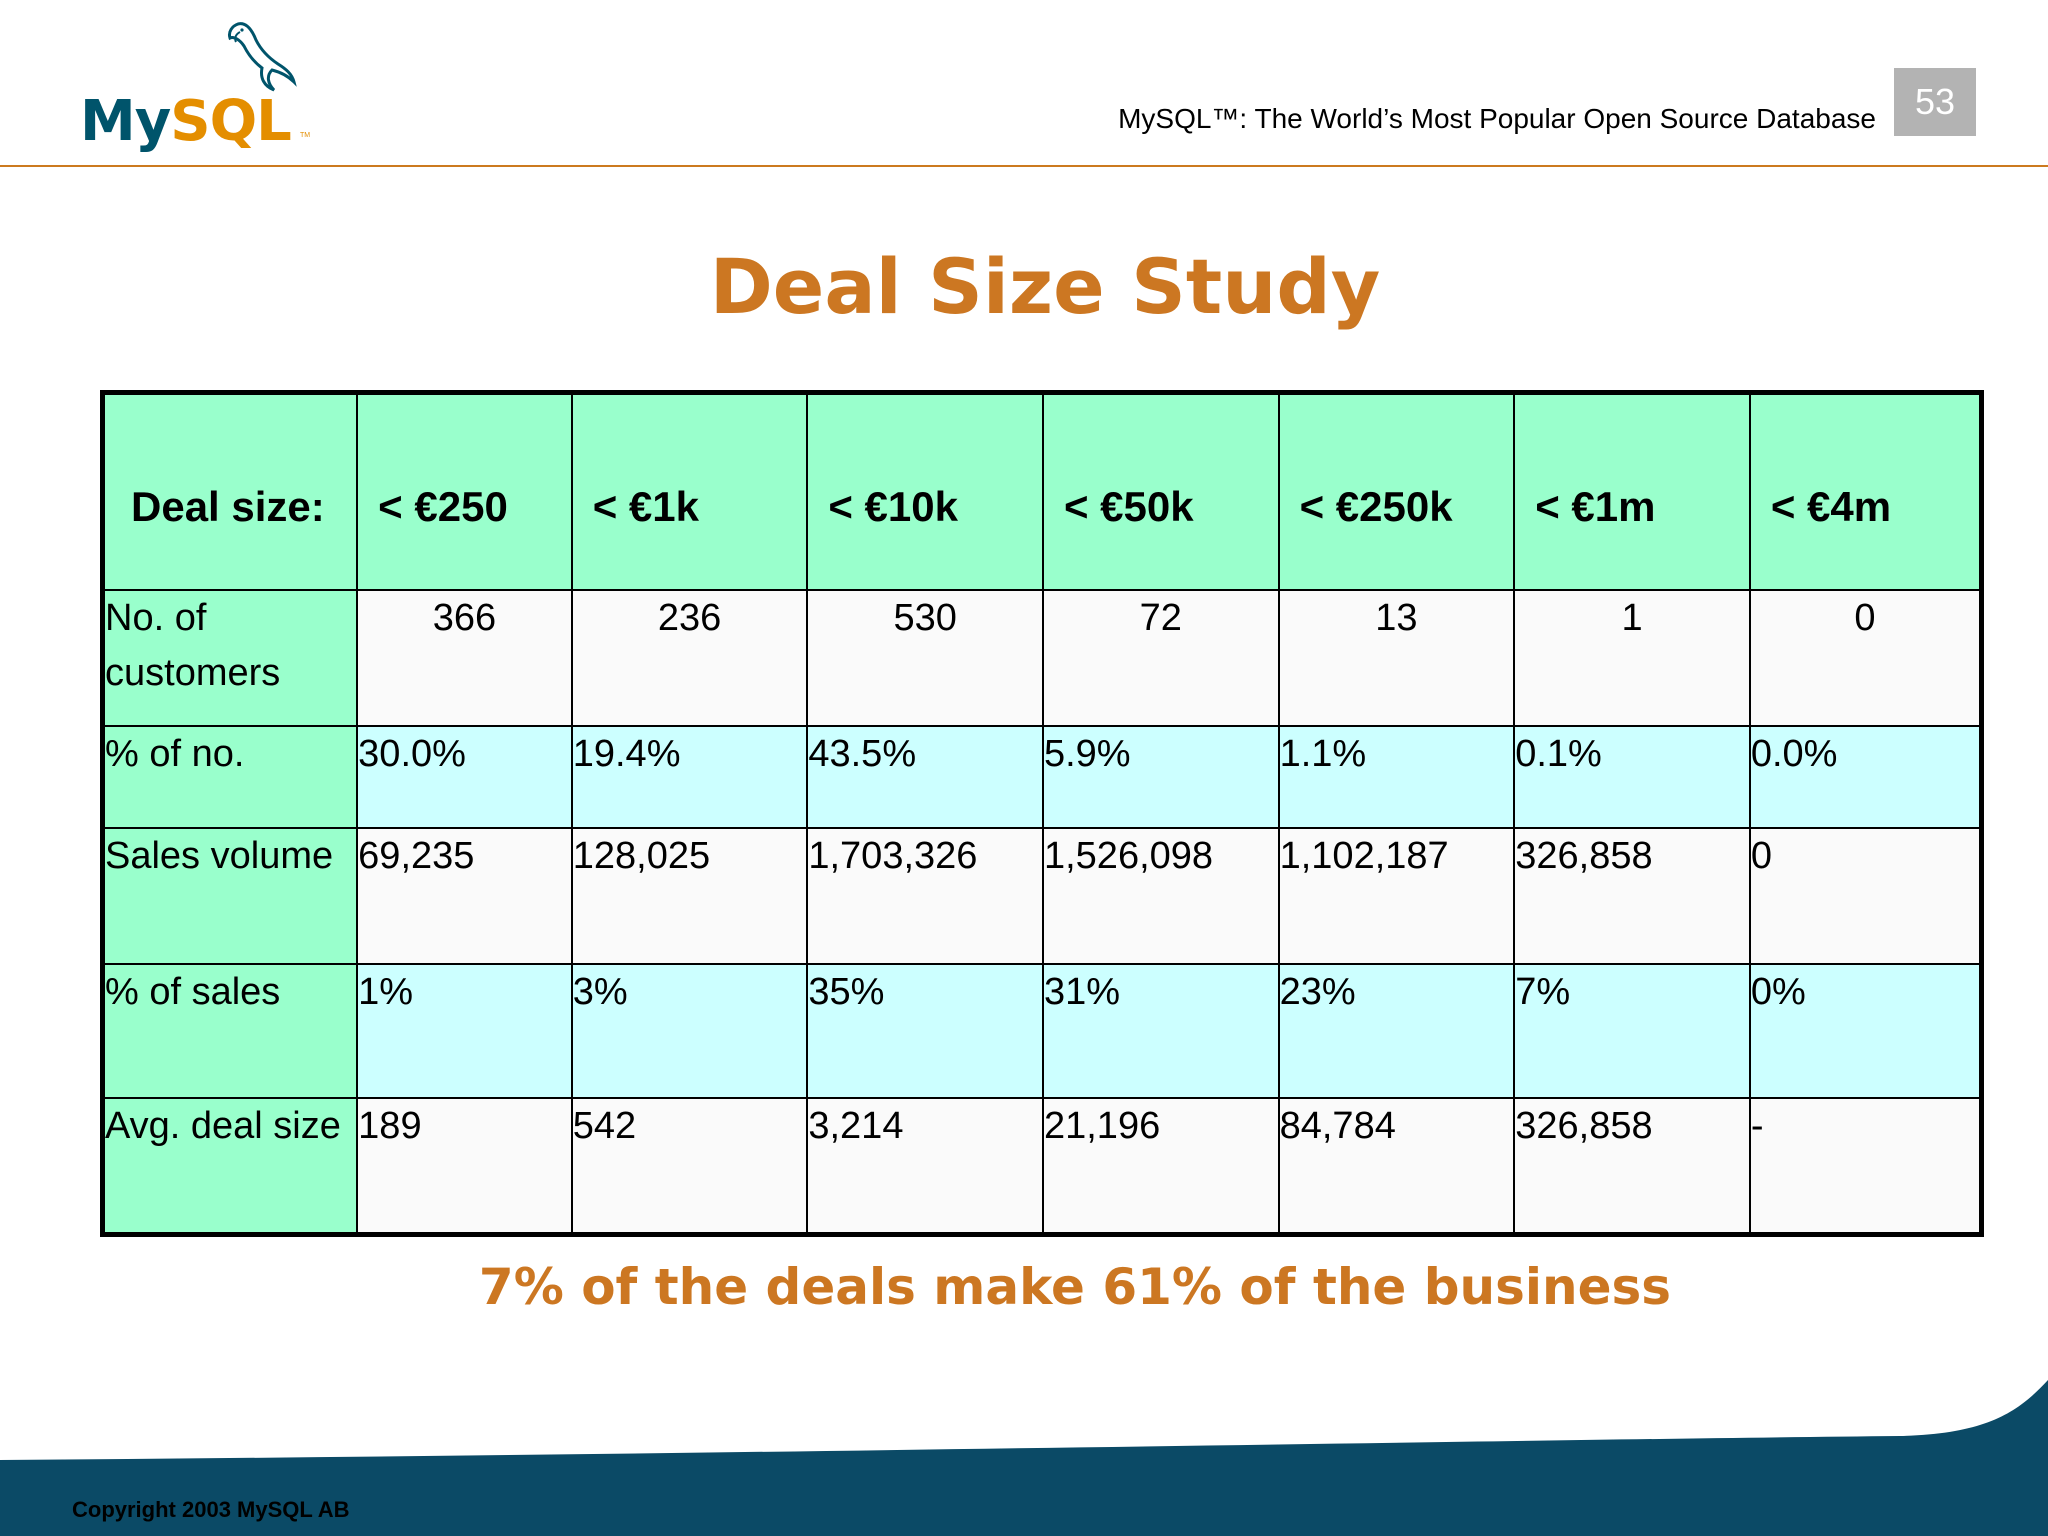  I want to click on table-cell: -, so click(1865, 1166).